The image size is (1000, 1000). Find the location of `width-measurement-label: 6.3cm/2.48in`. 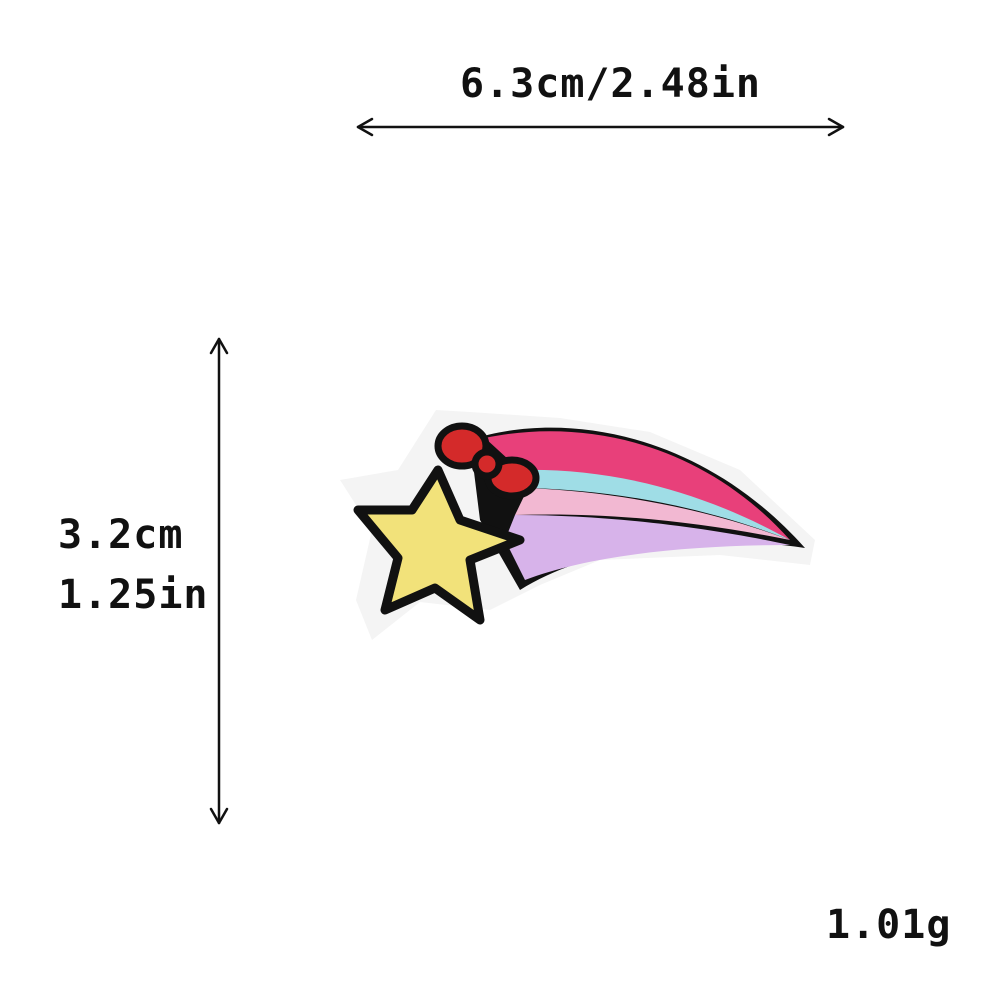

width-measurement-label: 6.3cm/2.48in is located at coordinates (610, 84).